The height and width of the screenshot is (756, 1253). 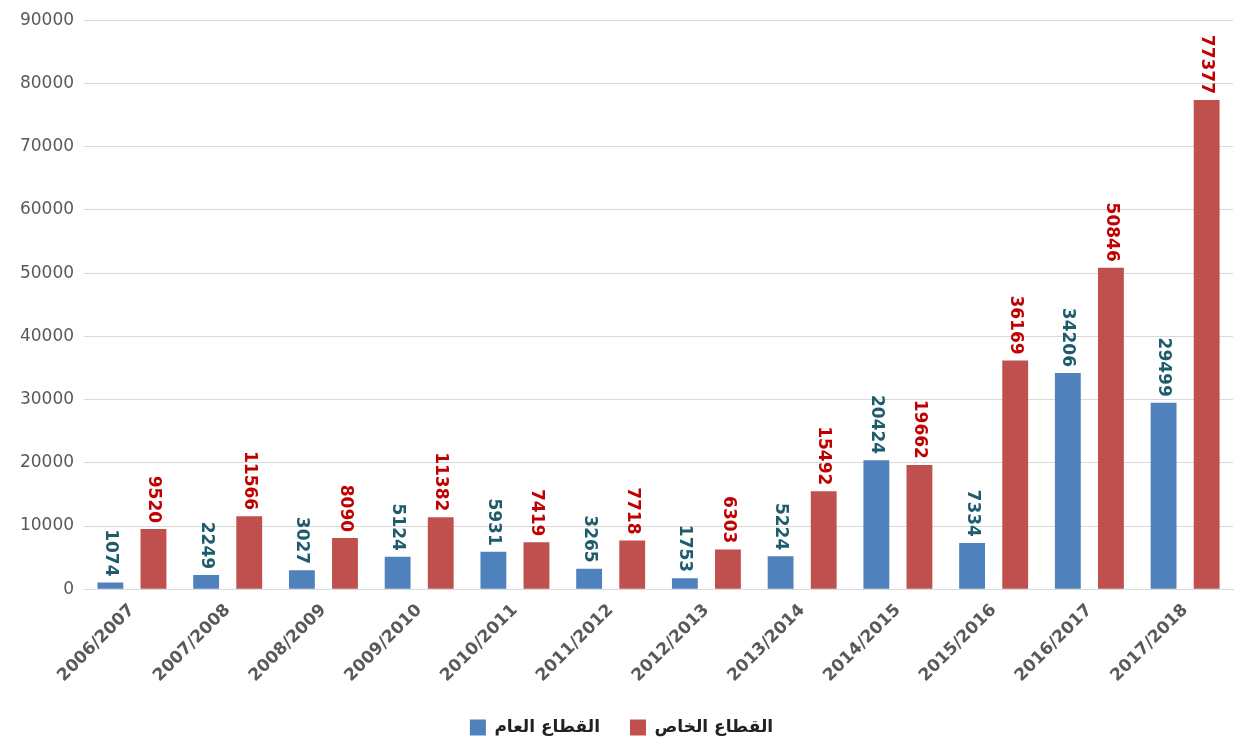 What do you see at coordinates (1165, 367) in the screenshot?
I see `data-label: 29499` at bounding box center [1165, 367].